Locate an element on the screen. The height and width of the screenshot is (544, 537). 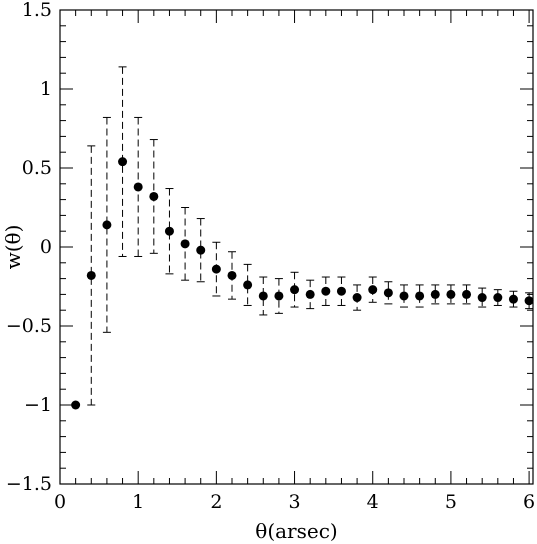
x-tick-label: 6 is located at coordinates (529, 502).